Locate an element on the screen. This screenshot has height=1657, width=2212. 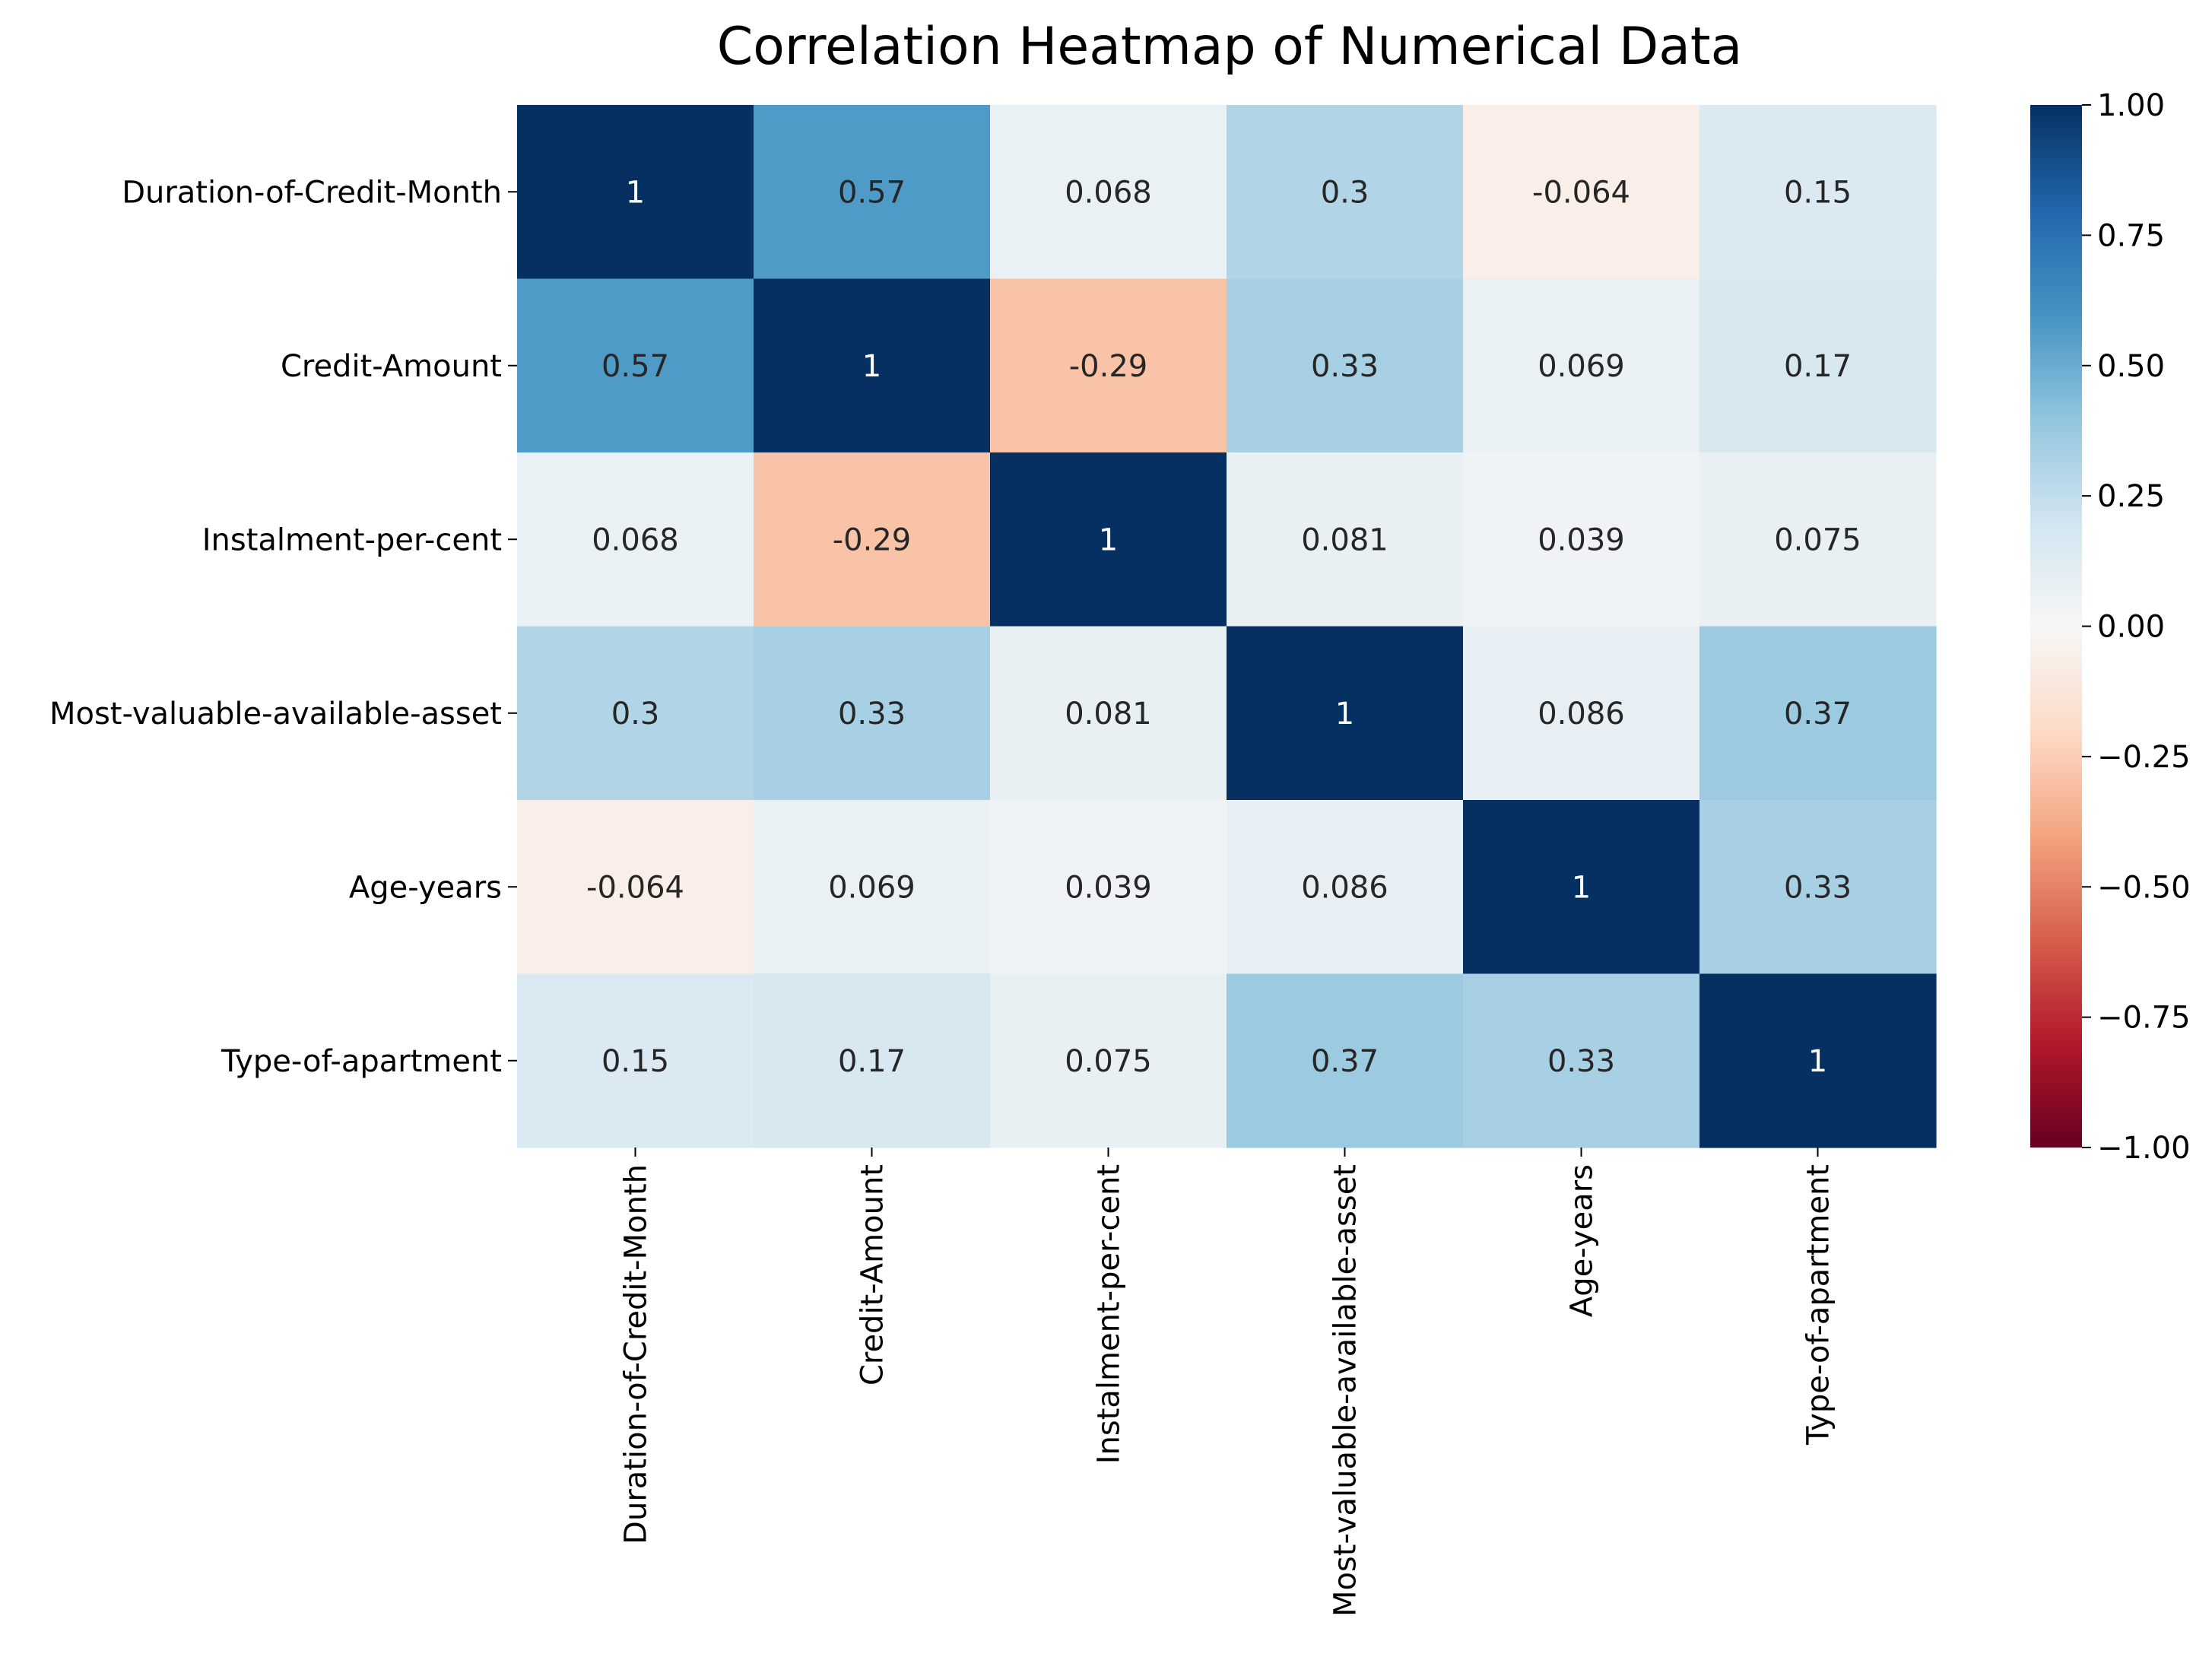
colorbar-tick-label: 0.75 is located at coordinates (2131, 235).